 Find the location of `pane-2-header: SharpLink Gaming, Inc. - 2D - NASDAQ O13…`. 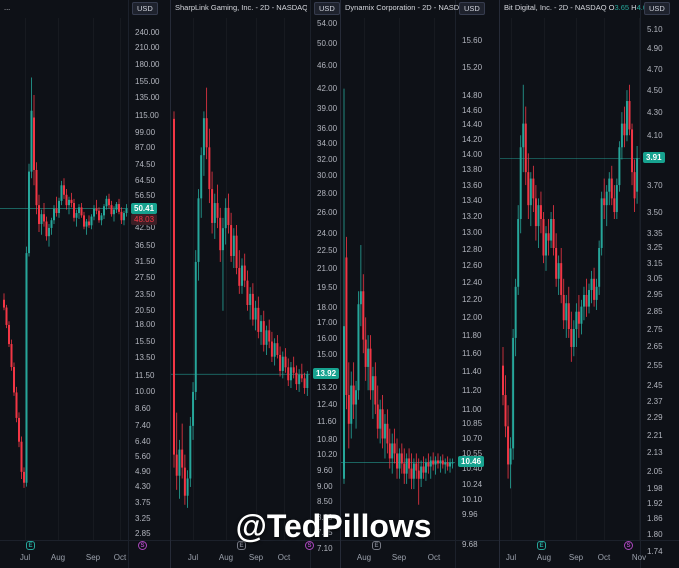

pane-2-header: SharpLink Gaming, Inc. - 2D - NASDAQ O13… is located at coordinates (241, 7).